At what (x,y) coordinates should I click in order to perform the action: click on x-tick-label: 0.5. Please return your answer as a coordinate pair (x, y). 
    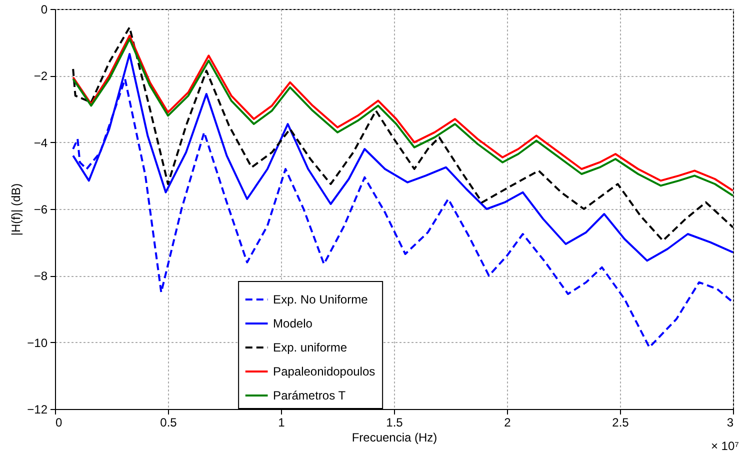
    Looking at the image, I should click on (169, 423).